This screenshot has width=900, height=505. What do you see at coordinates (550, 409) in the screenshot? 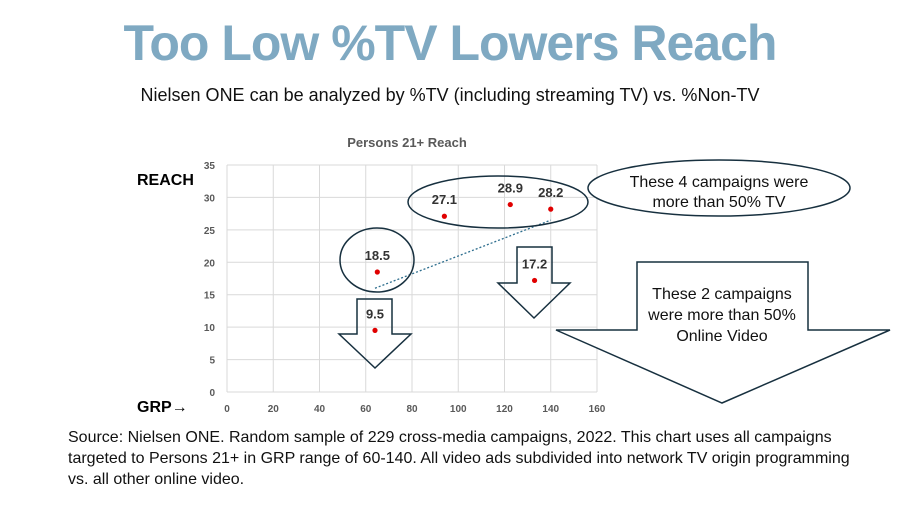
I see `x-tick-label: 140` at bounding box center [550, 409].